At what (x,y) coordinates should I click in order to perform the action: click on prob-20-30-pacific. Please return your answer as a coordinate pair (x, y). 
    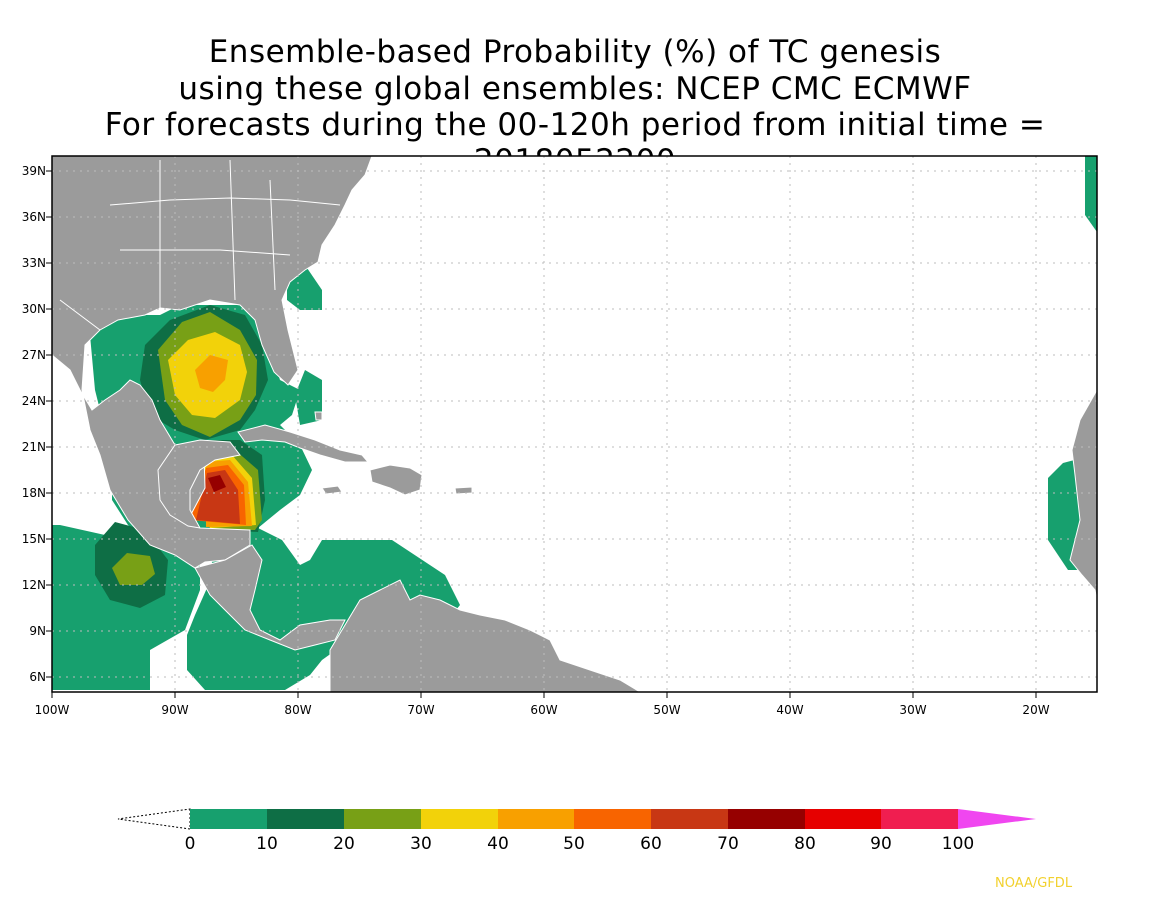
    Looking at the image, I should click on (133, 569).